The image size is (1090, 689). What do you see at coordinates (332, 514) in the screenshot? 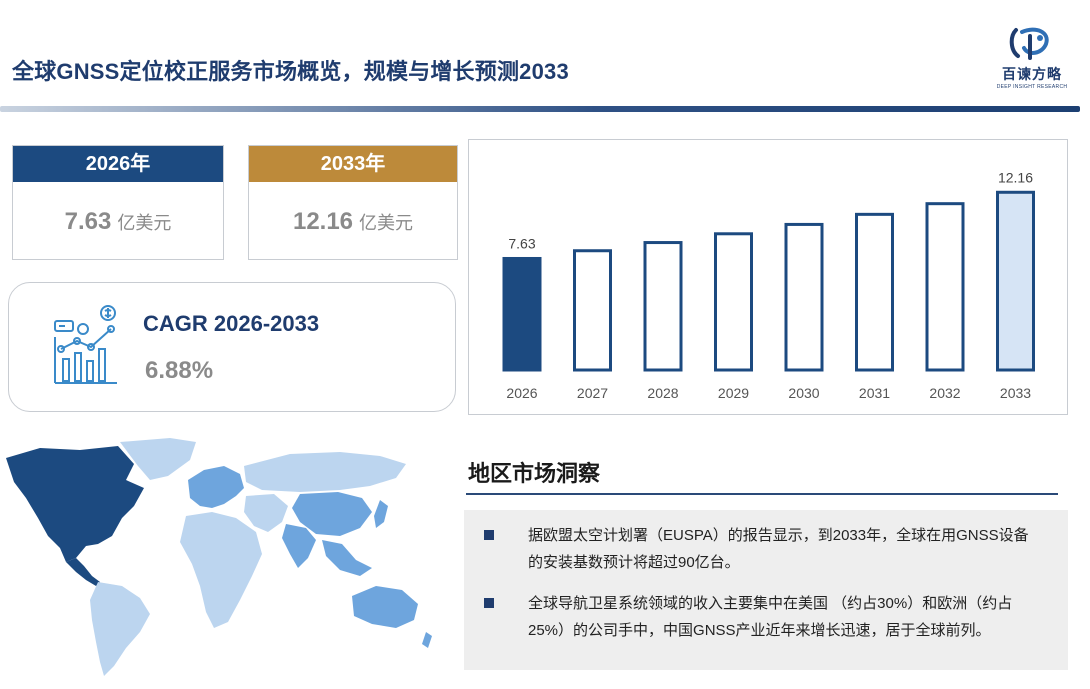
I see `map-east-asia` at bounding box center [332, 514].